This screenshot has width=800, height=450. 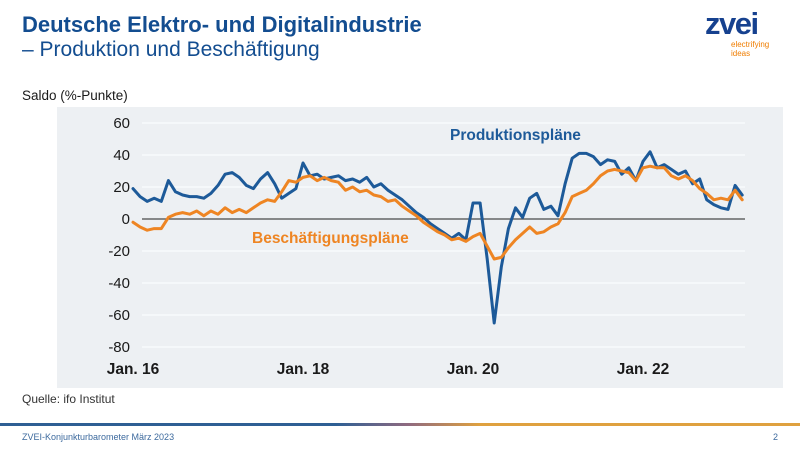 I want to click on zvei-wordmark: zvei, so click(x=732, y=23).